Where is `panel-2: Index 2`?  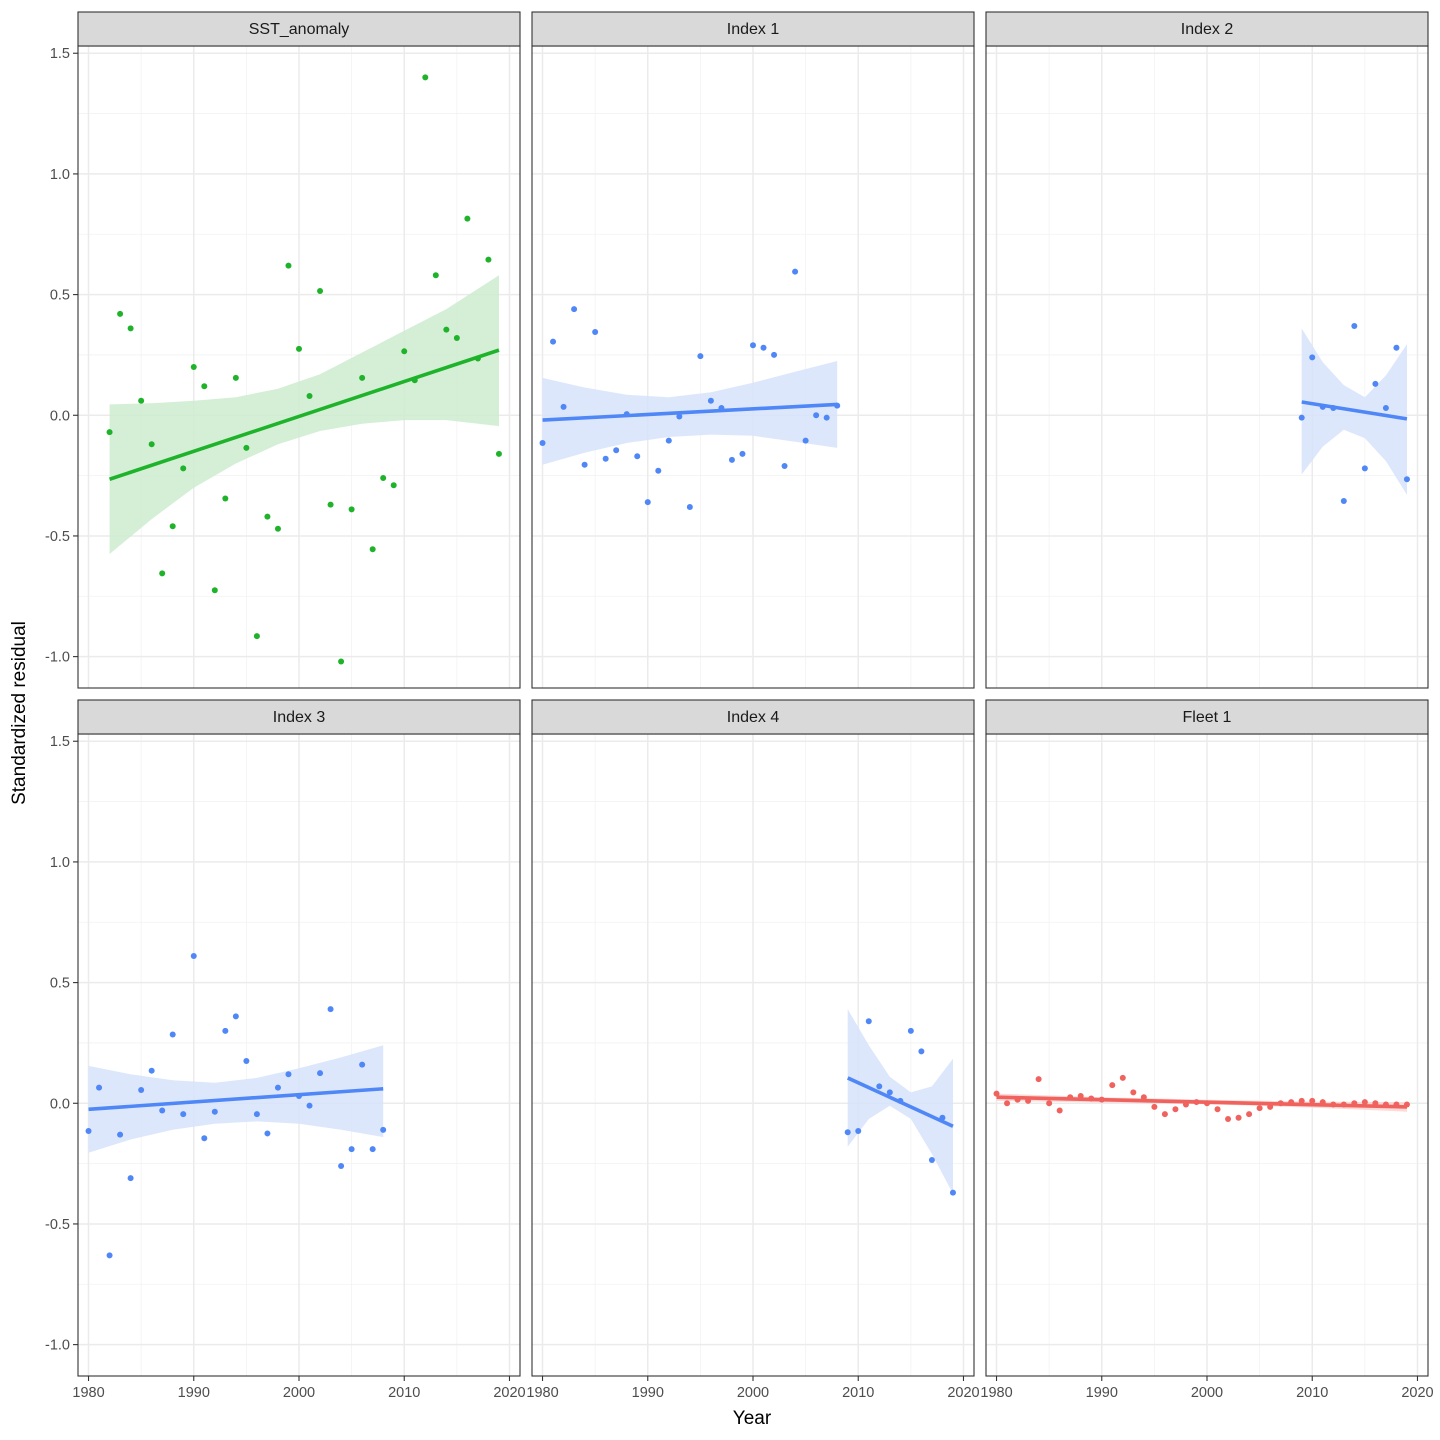
panel-2: Index 2 is located at coordinates (1207, 350).